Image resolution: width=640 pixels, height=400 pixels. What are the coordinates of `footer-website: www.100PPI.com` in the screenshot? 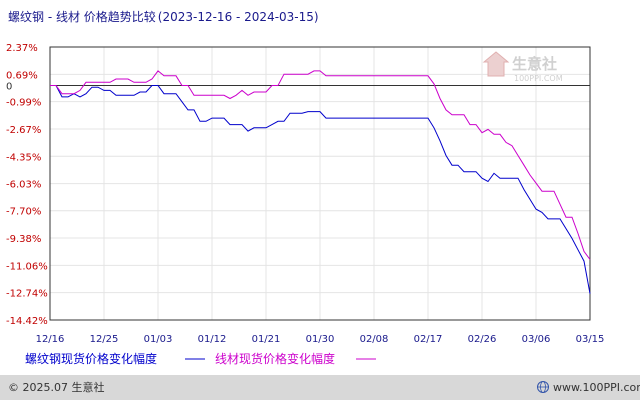 It's located at (596, 387).